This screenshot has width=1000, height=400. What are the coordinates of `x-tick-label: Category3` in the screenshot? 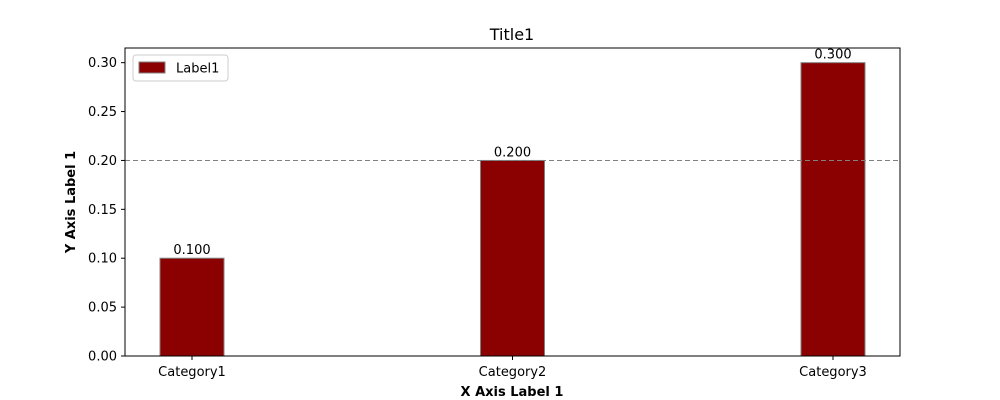 It's located at (833, 372).